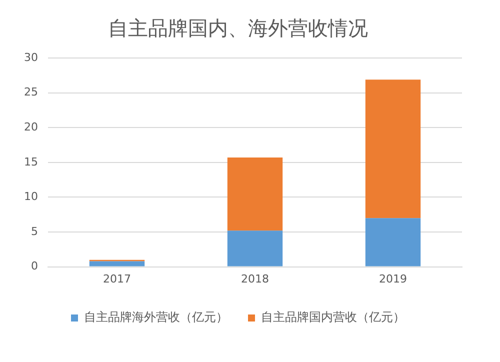  Describe the element at coordinates (333, 317) in the screenshot. I see `legend-label: 自主品牌国内营收（亿元）` at that location.